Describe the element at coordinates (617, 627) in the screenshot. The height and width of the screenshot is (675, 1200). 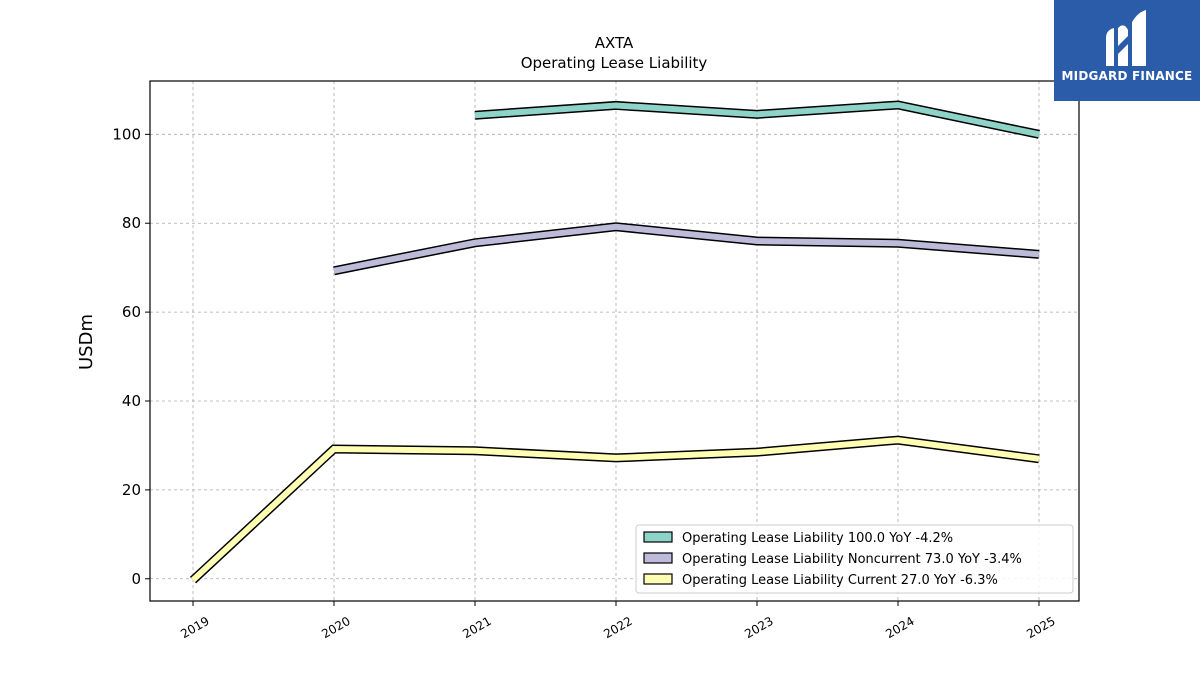
I see `x-tick-label: 2022` at that location.